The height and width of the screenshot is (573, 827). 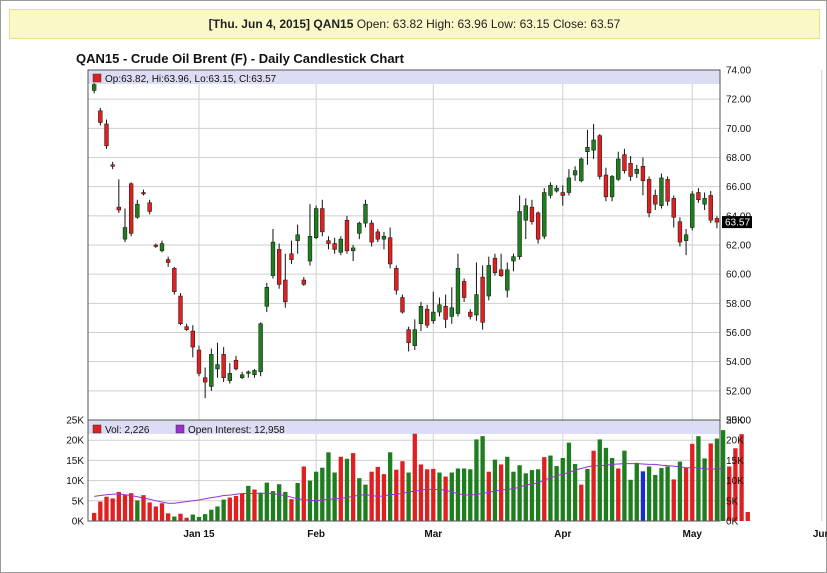 I want to click on open-interest-line, so click(x=409, y=483).